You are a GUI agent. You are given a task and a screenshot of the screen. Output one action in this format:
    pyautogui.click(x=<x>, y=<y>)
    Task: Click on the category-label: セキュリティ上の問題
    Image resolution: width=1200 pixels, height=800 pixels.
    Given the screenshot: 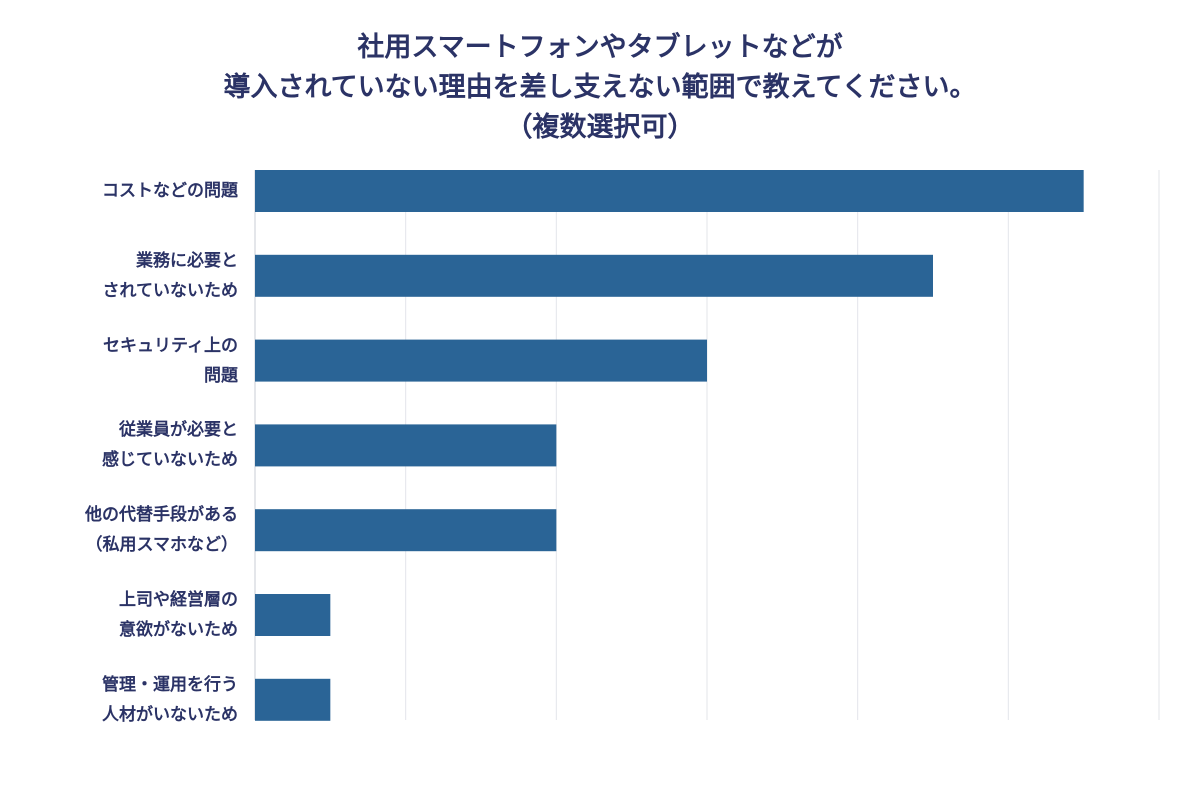 What is the action you would take?
    pyautogui.click(x=170, y=361)
    